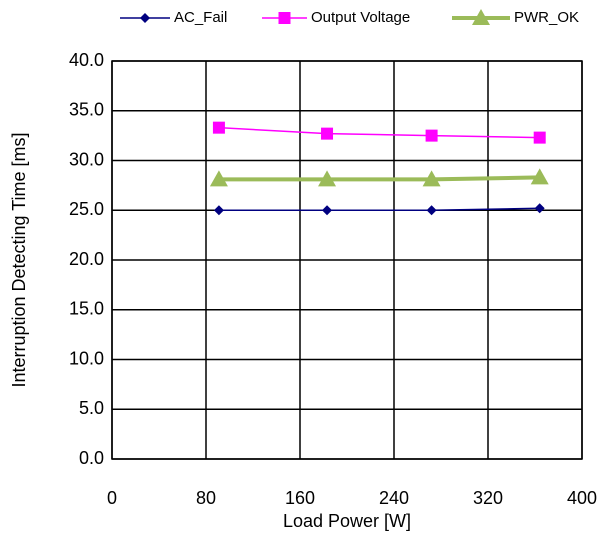  What do you see at coordinates (112, 498) in the screenshot?
I see `x-tick-label: 0` at bounding box center [112, 498].